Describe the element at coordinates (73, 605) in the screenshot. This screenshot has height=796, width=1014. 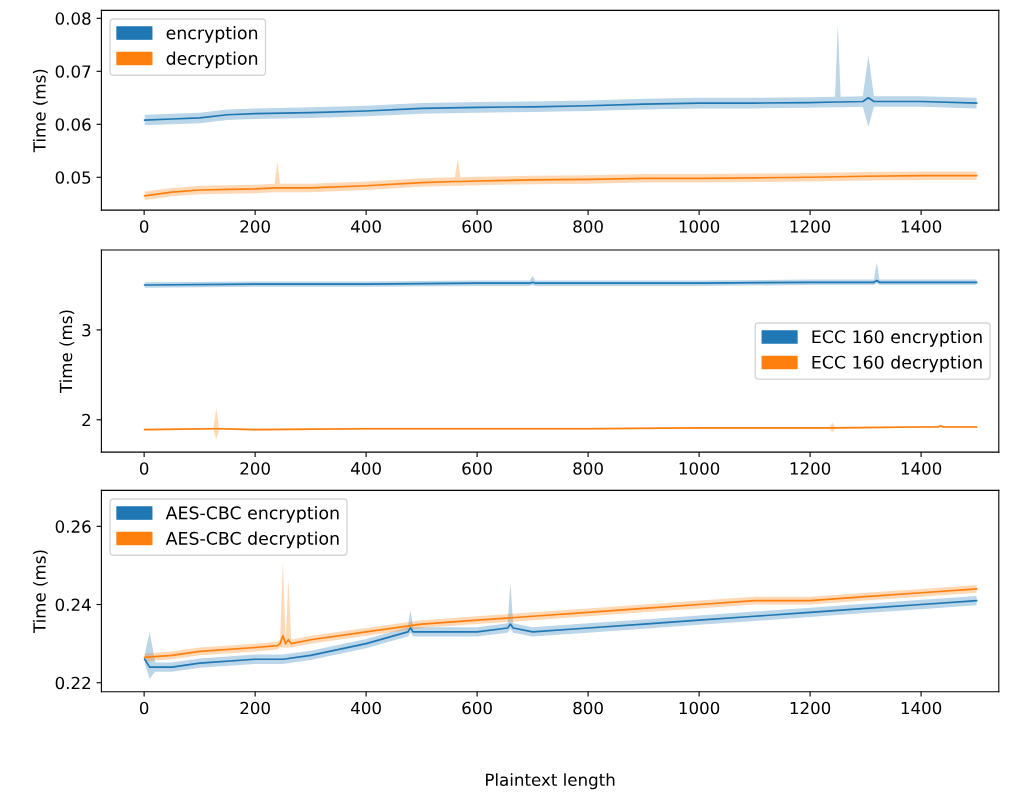
I see `y-tick-label: 0.24` at that location.